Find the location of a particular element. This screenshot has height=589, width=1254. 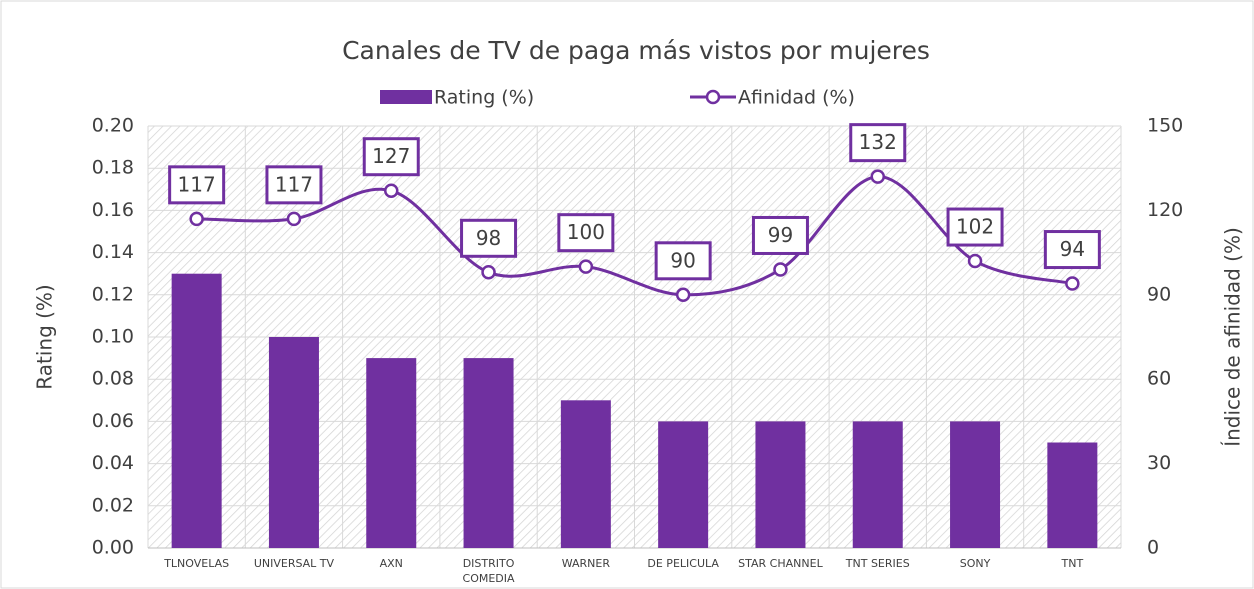

legend-label: Afinidad (%) is located at coordinates (796, 98).